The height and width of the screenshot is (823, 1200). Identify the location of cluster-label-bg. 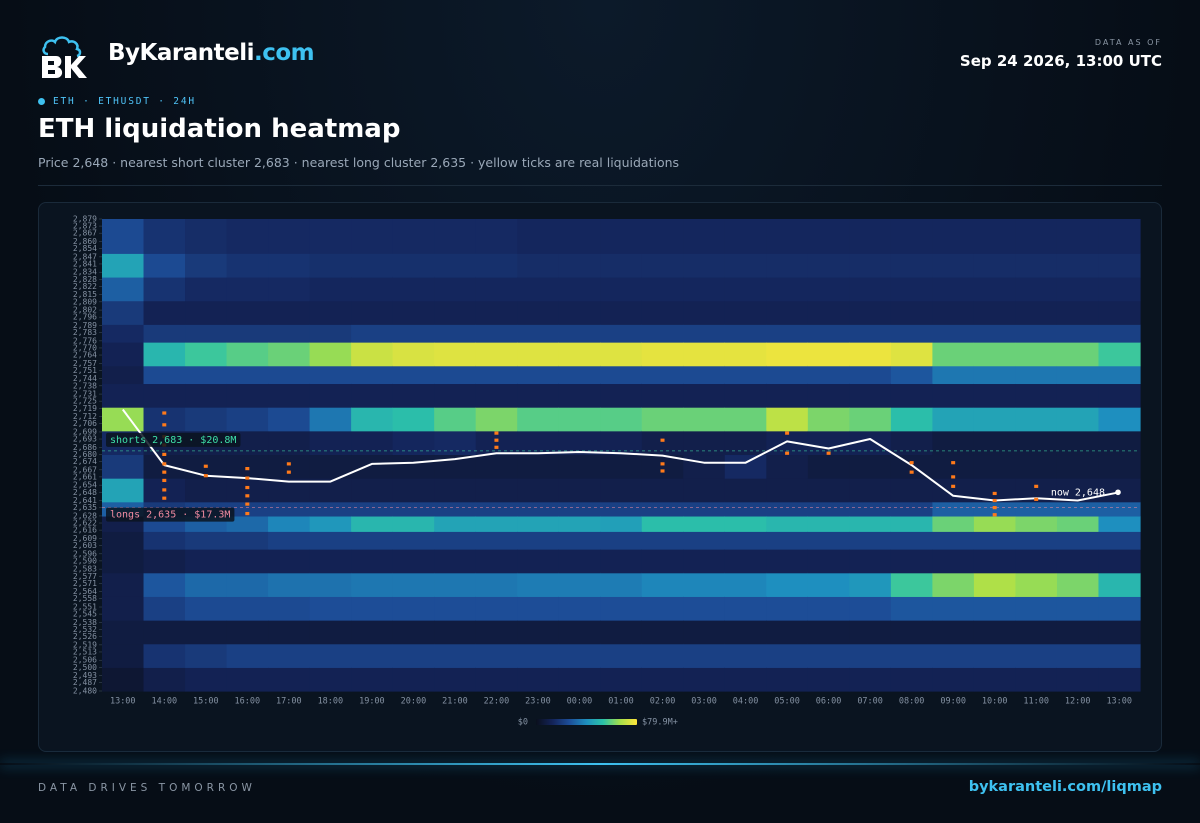
(170, 514).